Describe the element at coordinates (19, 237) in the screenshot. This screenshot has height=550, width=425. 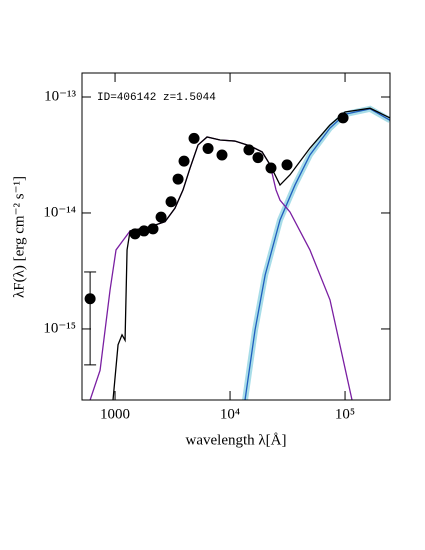
I see `y-axis-label: λF(λ) [erg cm⁻² s⁻¹]` at that location.